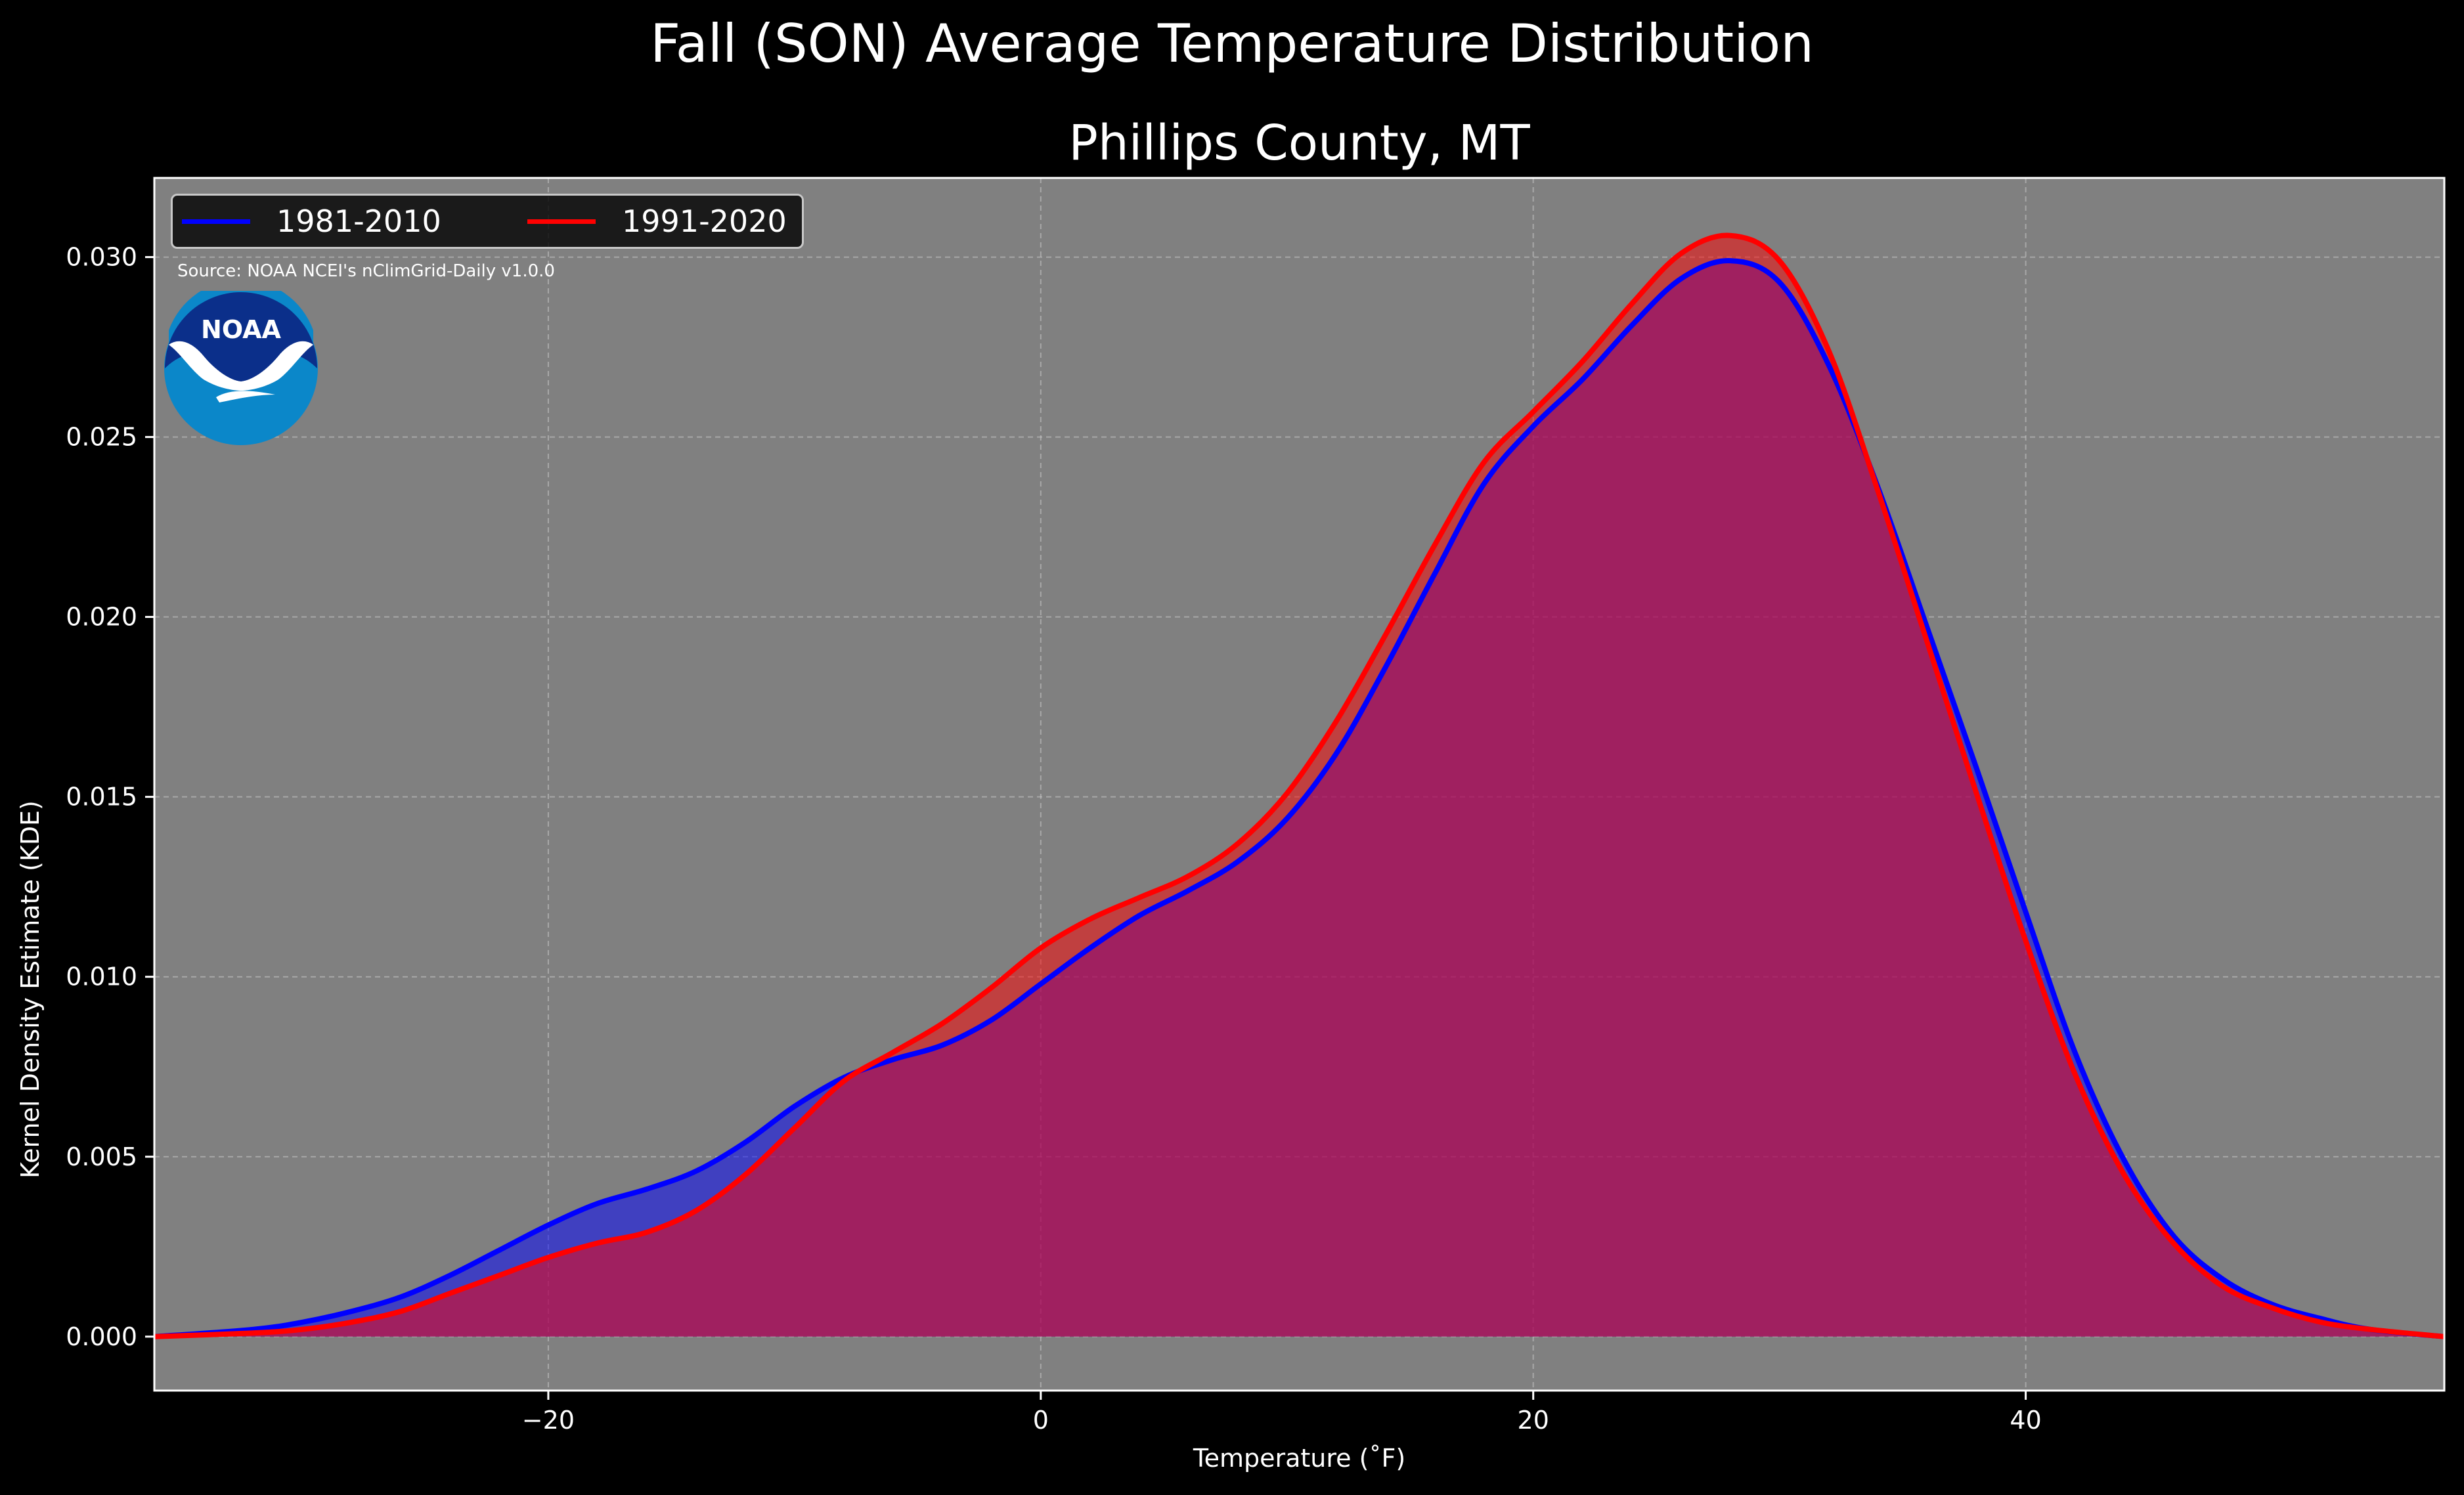 The height and width of the screenshot is (1495, 2464). I want to click on y-tick-label: 0.010, so click(101, 977).